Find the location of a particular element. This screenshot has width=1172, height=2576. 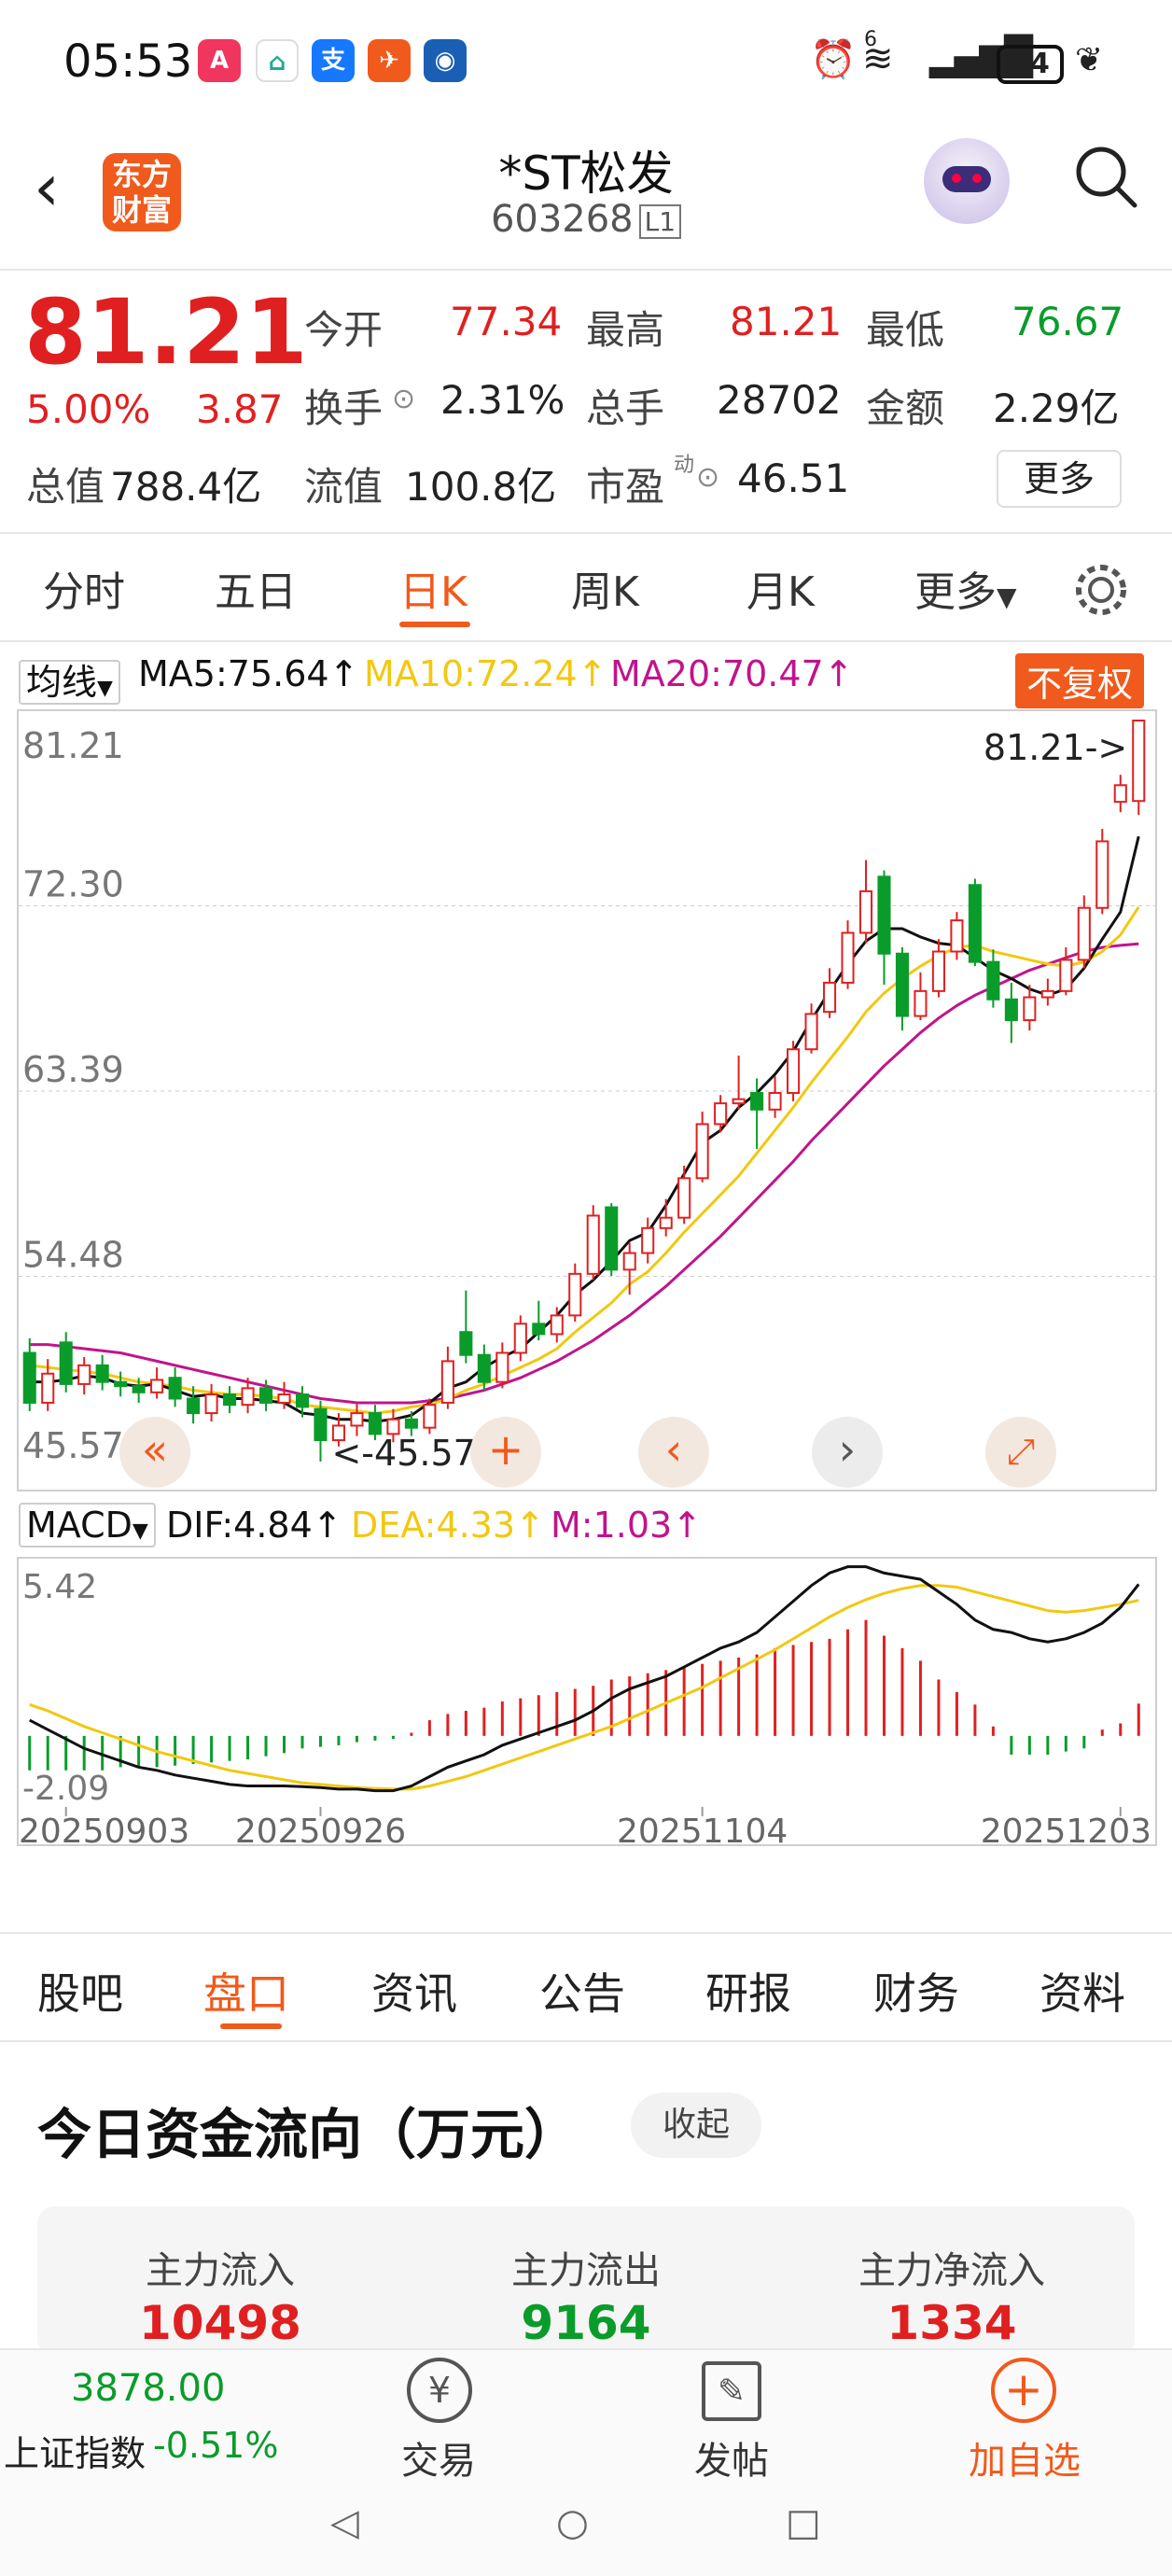

max-price-label: 81.21-> is located at coordinates (1055, 747).